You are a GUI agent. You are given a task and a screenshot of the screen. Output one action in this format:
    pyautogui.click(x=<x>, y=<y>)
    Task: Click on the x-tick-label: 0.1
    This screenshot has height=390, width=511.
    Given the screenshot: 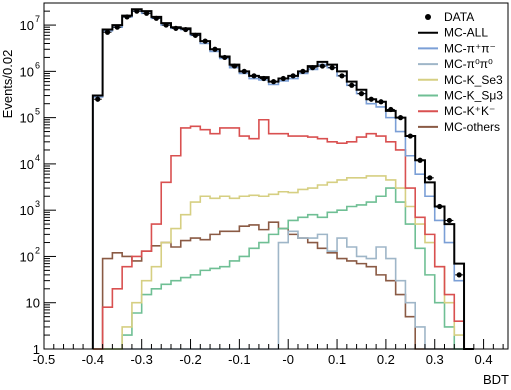 What is the action you would take?
    pyautogui.click(x=337, y=359)
    